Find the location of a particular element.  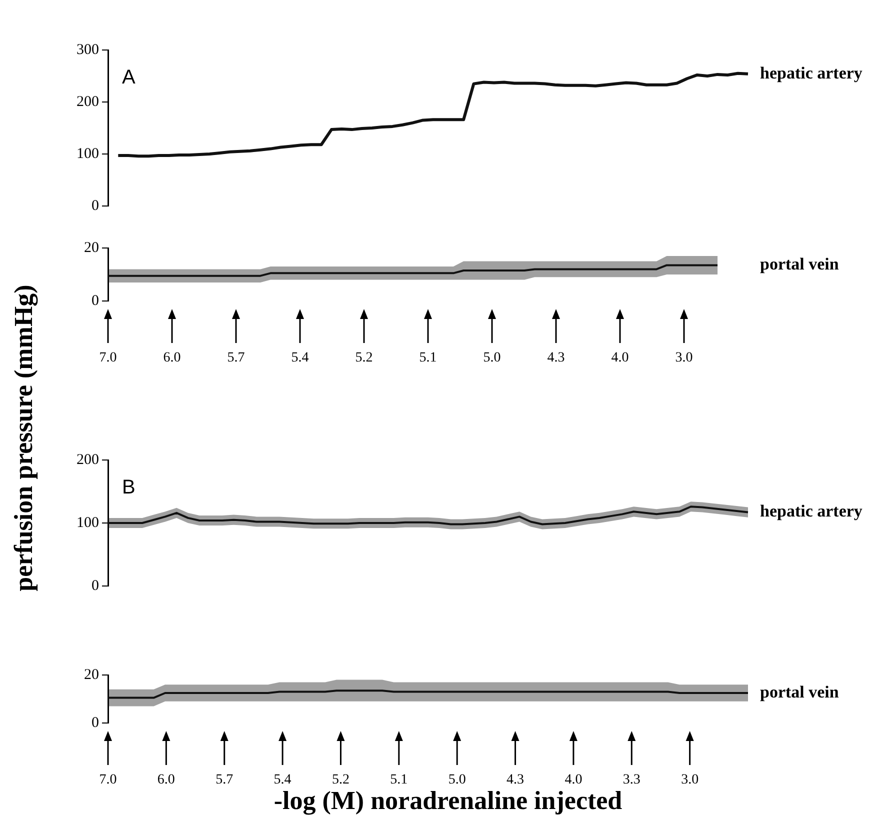

annotation: A is located at coordinates (129, 77).